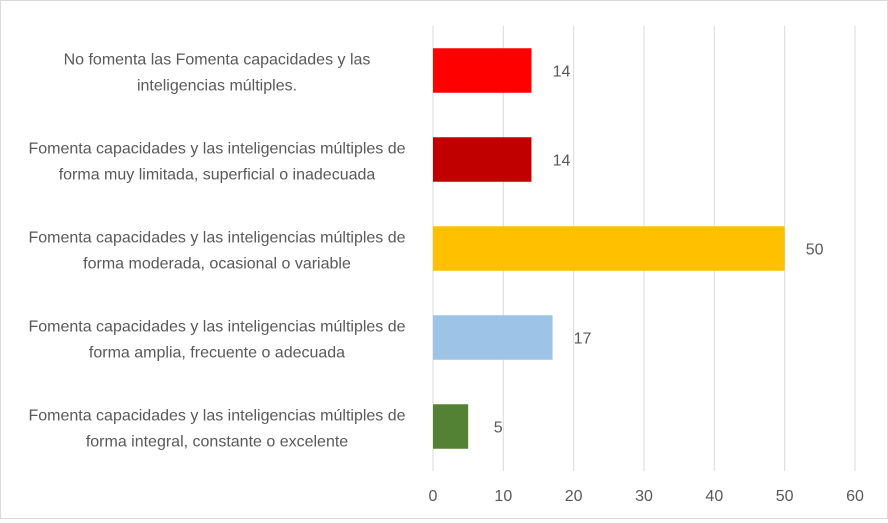  What do you see at coordinates (815, 250) in the screenshot?
I see `data-label: 50` at bounding box center [815, 250].